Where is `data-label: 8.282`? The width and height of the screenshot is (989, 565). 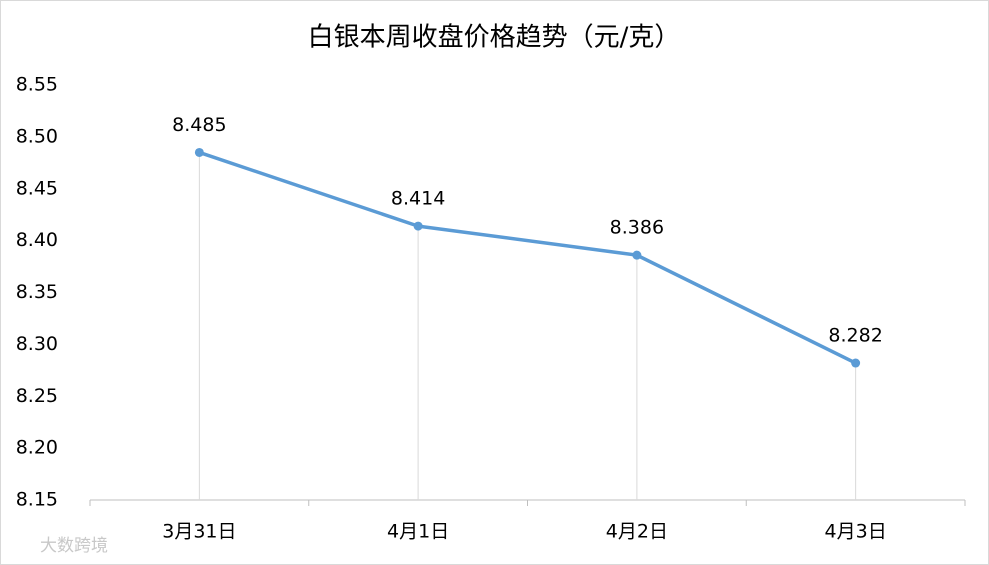 data-label: 8.282 is located at coordinates (855, 336).